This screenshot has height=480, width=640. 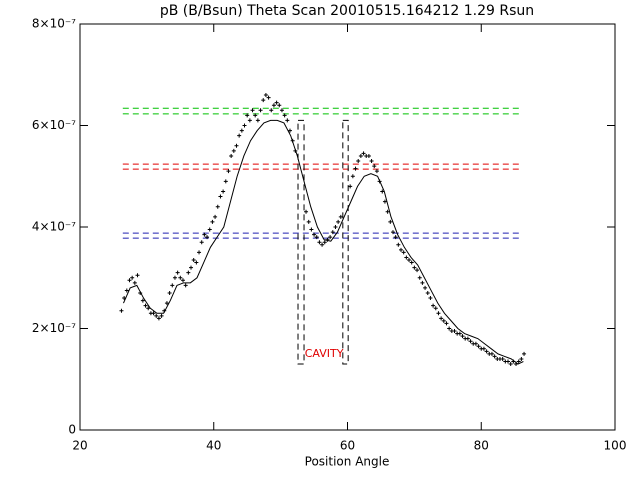 What do you see at coordinates (615, 446) in the screenshot?
I see `x-tick-label: 100` at bounding box center [615, 446].